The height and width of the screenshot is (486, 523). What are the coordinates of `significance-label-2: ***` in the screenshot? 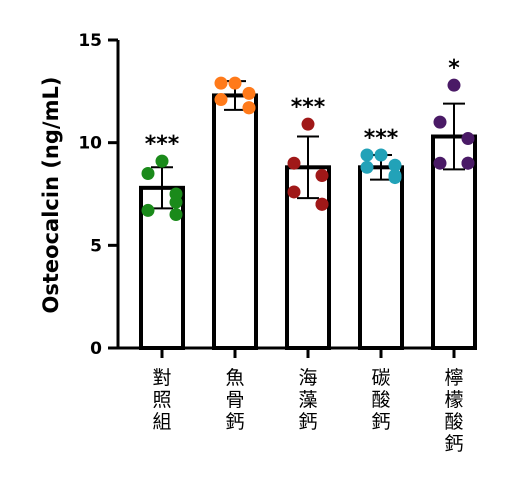 It's located at (308, 107).